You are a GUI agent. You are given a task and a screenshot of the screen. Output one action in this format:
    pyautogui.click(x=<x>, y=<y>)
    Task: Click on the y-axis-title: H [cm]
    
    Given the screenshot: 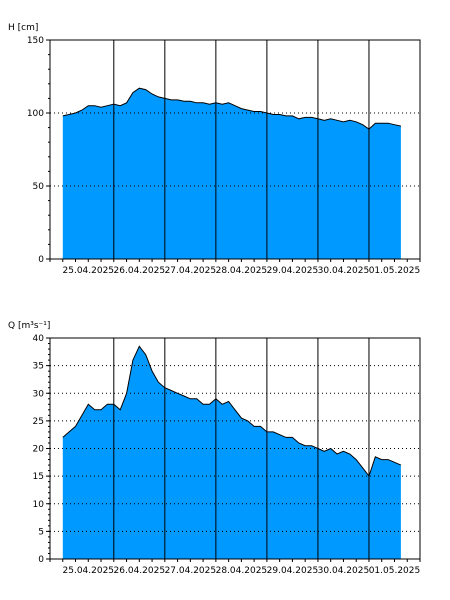 What is the action you would take?
    pyautogui.click(x=23, y=28)
    